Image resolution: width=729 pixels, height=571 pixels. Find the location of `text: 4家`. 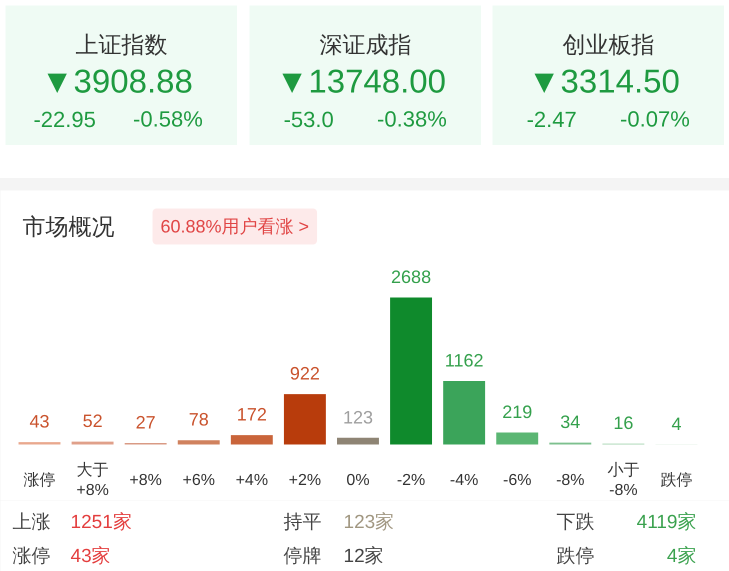

text: 4家 is located at coordinates (681, 556).